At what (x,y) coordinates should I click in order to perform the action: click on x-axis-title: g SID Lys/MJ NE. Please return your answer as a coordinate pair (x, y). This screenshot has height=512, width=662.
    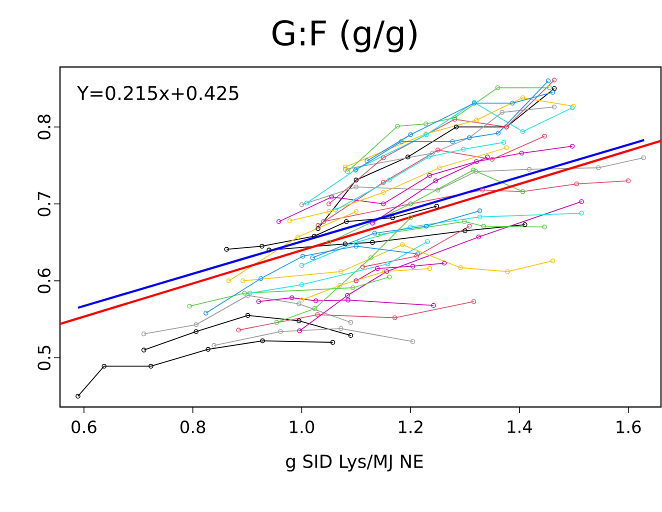
    Looking at the image, I should click on (354, 463).